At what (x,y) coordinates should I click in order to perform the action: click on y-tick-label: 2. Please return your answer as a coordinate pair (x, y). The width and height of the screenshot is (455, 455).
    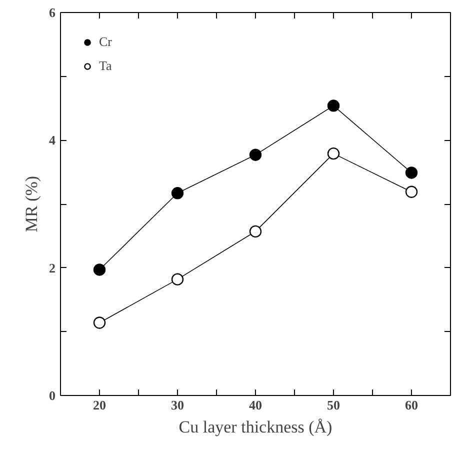
    Looking at the image, I should click on (52, 268).